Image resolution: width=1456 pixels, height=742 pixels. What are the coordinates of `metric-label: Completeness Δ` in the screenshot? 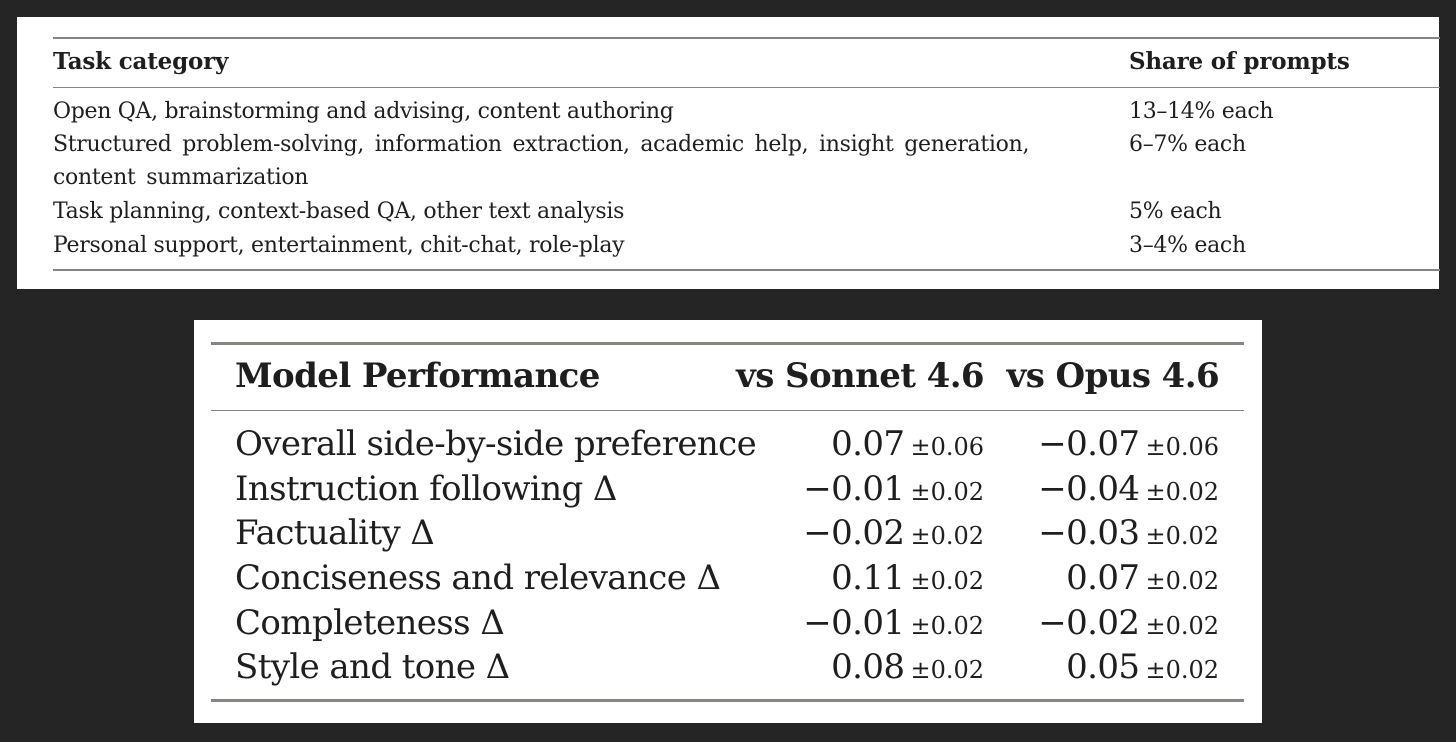 It's located at (370, 623).